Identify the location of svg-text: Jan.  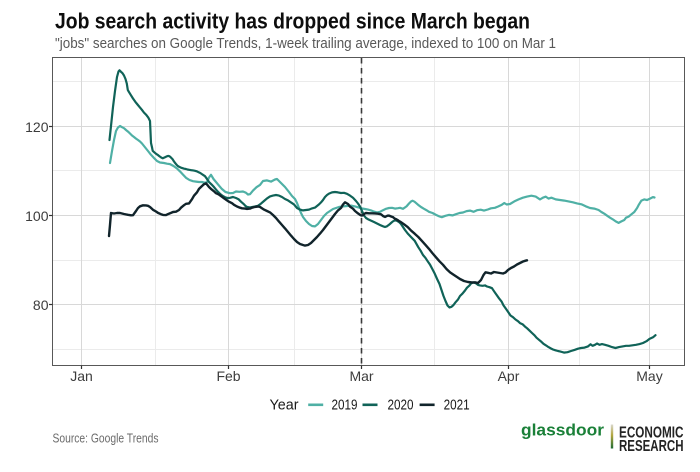
(81, 376).